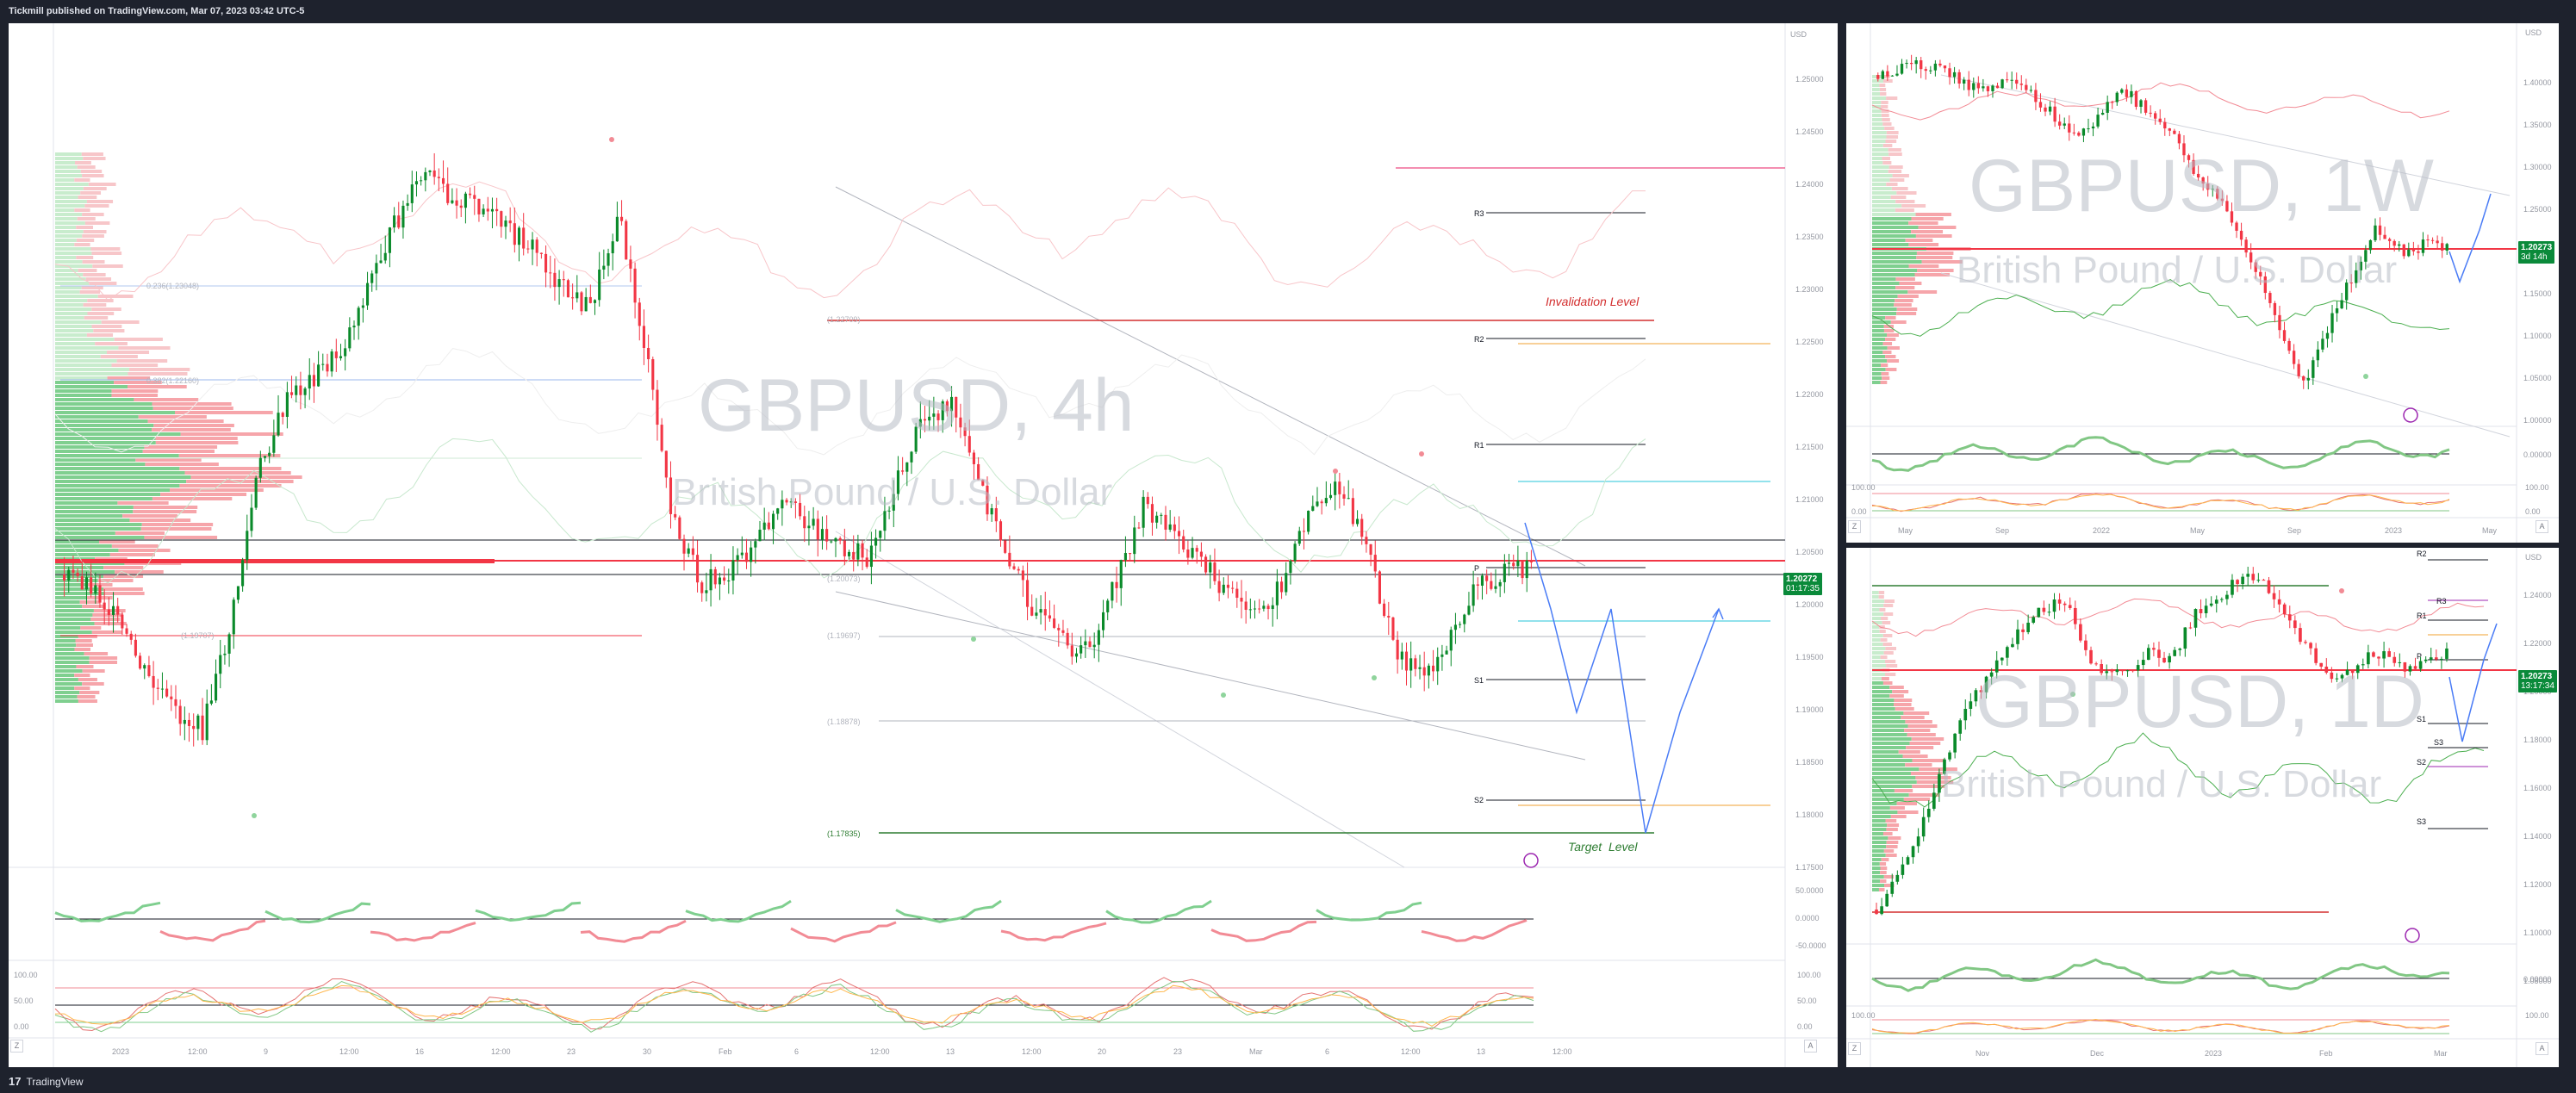 The image size is (2576, 1093). I want to click on weekly-zoom-button: Z, so click(1855, 526).